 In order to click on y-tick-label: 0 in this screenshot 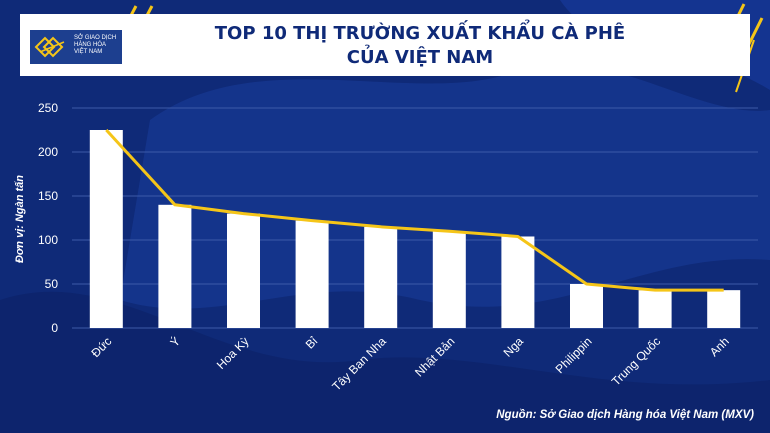, I will do `click(54, 328)`.